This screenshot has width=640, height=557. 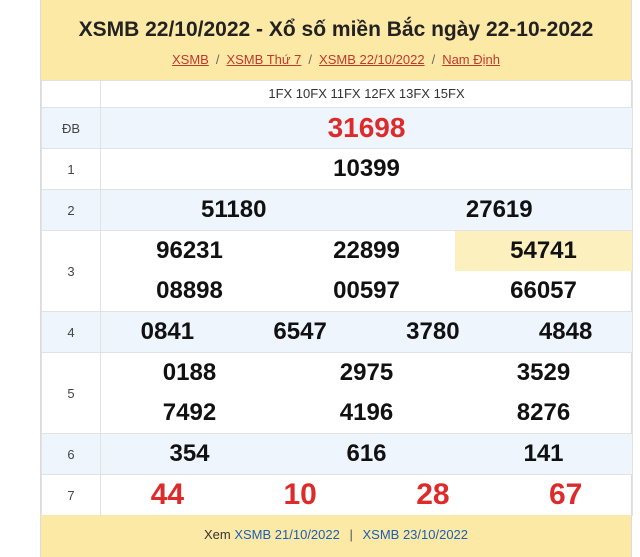 What do you see at coordinates (71, 210) in the screenshot?
I see `prize-label: 2` at bounding box center [71, 210].